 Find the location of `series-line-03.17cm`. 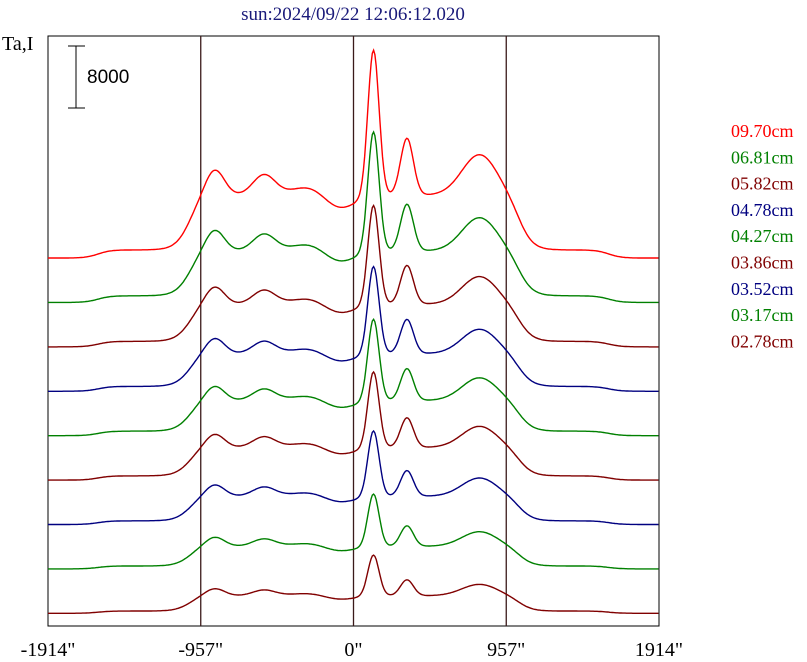

series-line-03.17cm is located at coordinates (353, 531).